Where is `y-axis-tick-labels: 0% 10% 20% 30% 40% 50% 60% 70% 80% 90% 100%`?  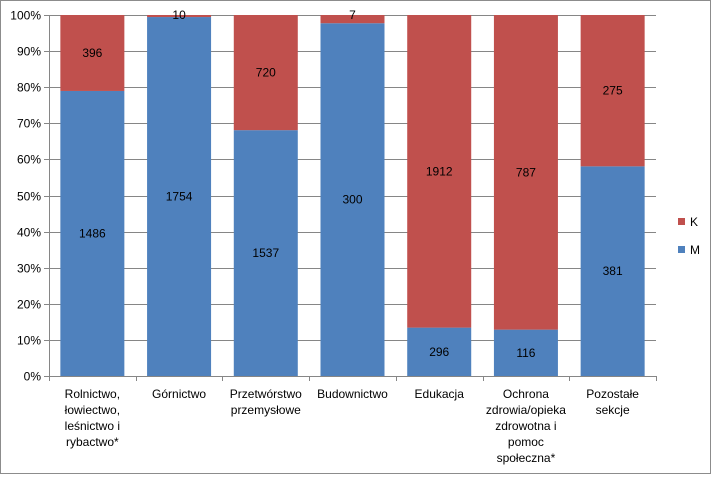
y-axis-tick-labels: 0% 10% 20% 30% 40% 50% 60% 70% 80% 90% 100% is located at coordinates (25, 196).